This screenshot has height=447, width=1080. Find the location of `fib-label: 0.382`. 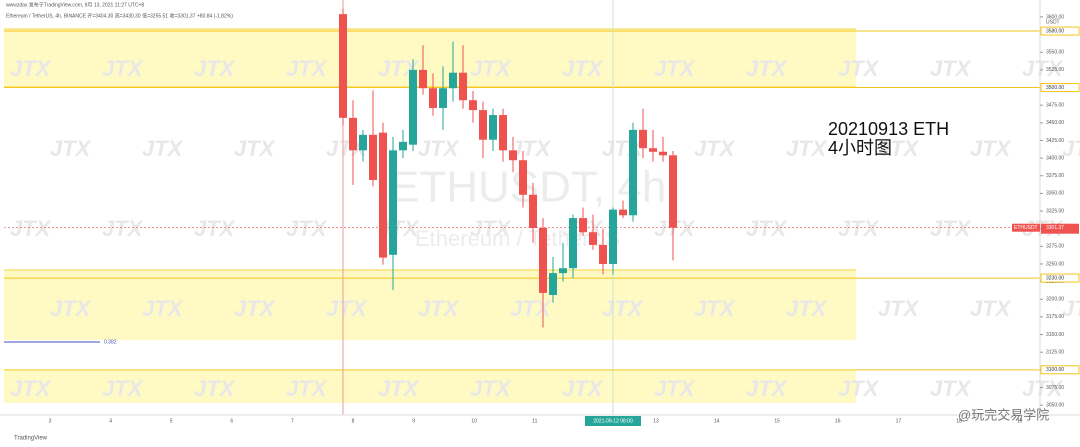

fib-label: 0.382 is located at coordinates (110, 342).